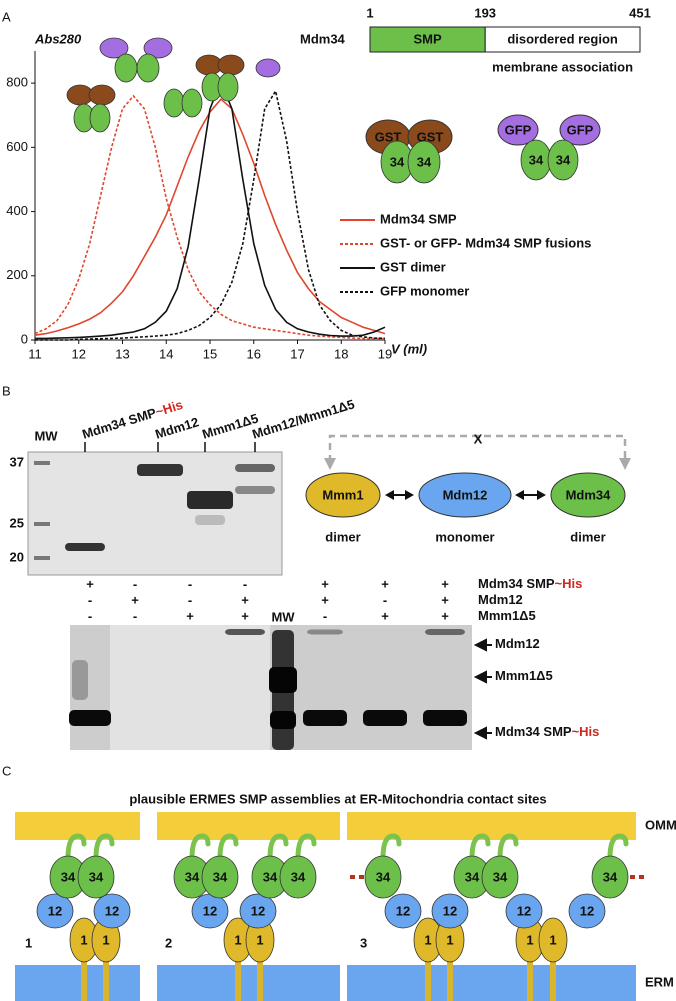 The image size is (676, 1001). What do you see at coordinates (6, 390) in the screenshot?
I see `panel-label: B` at bounding box center [6, 390].